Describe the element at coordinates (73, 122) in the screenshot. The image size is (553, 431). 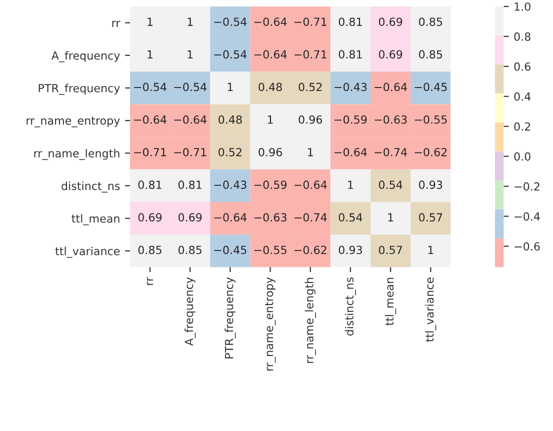
I see `y-tick-label: rr_name_entropy` at that location.